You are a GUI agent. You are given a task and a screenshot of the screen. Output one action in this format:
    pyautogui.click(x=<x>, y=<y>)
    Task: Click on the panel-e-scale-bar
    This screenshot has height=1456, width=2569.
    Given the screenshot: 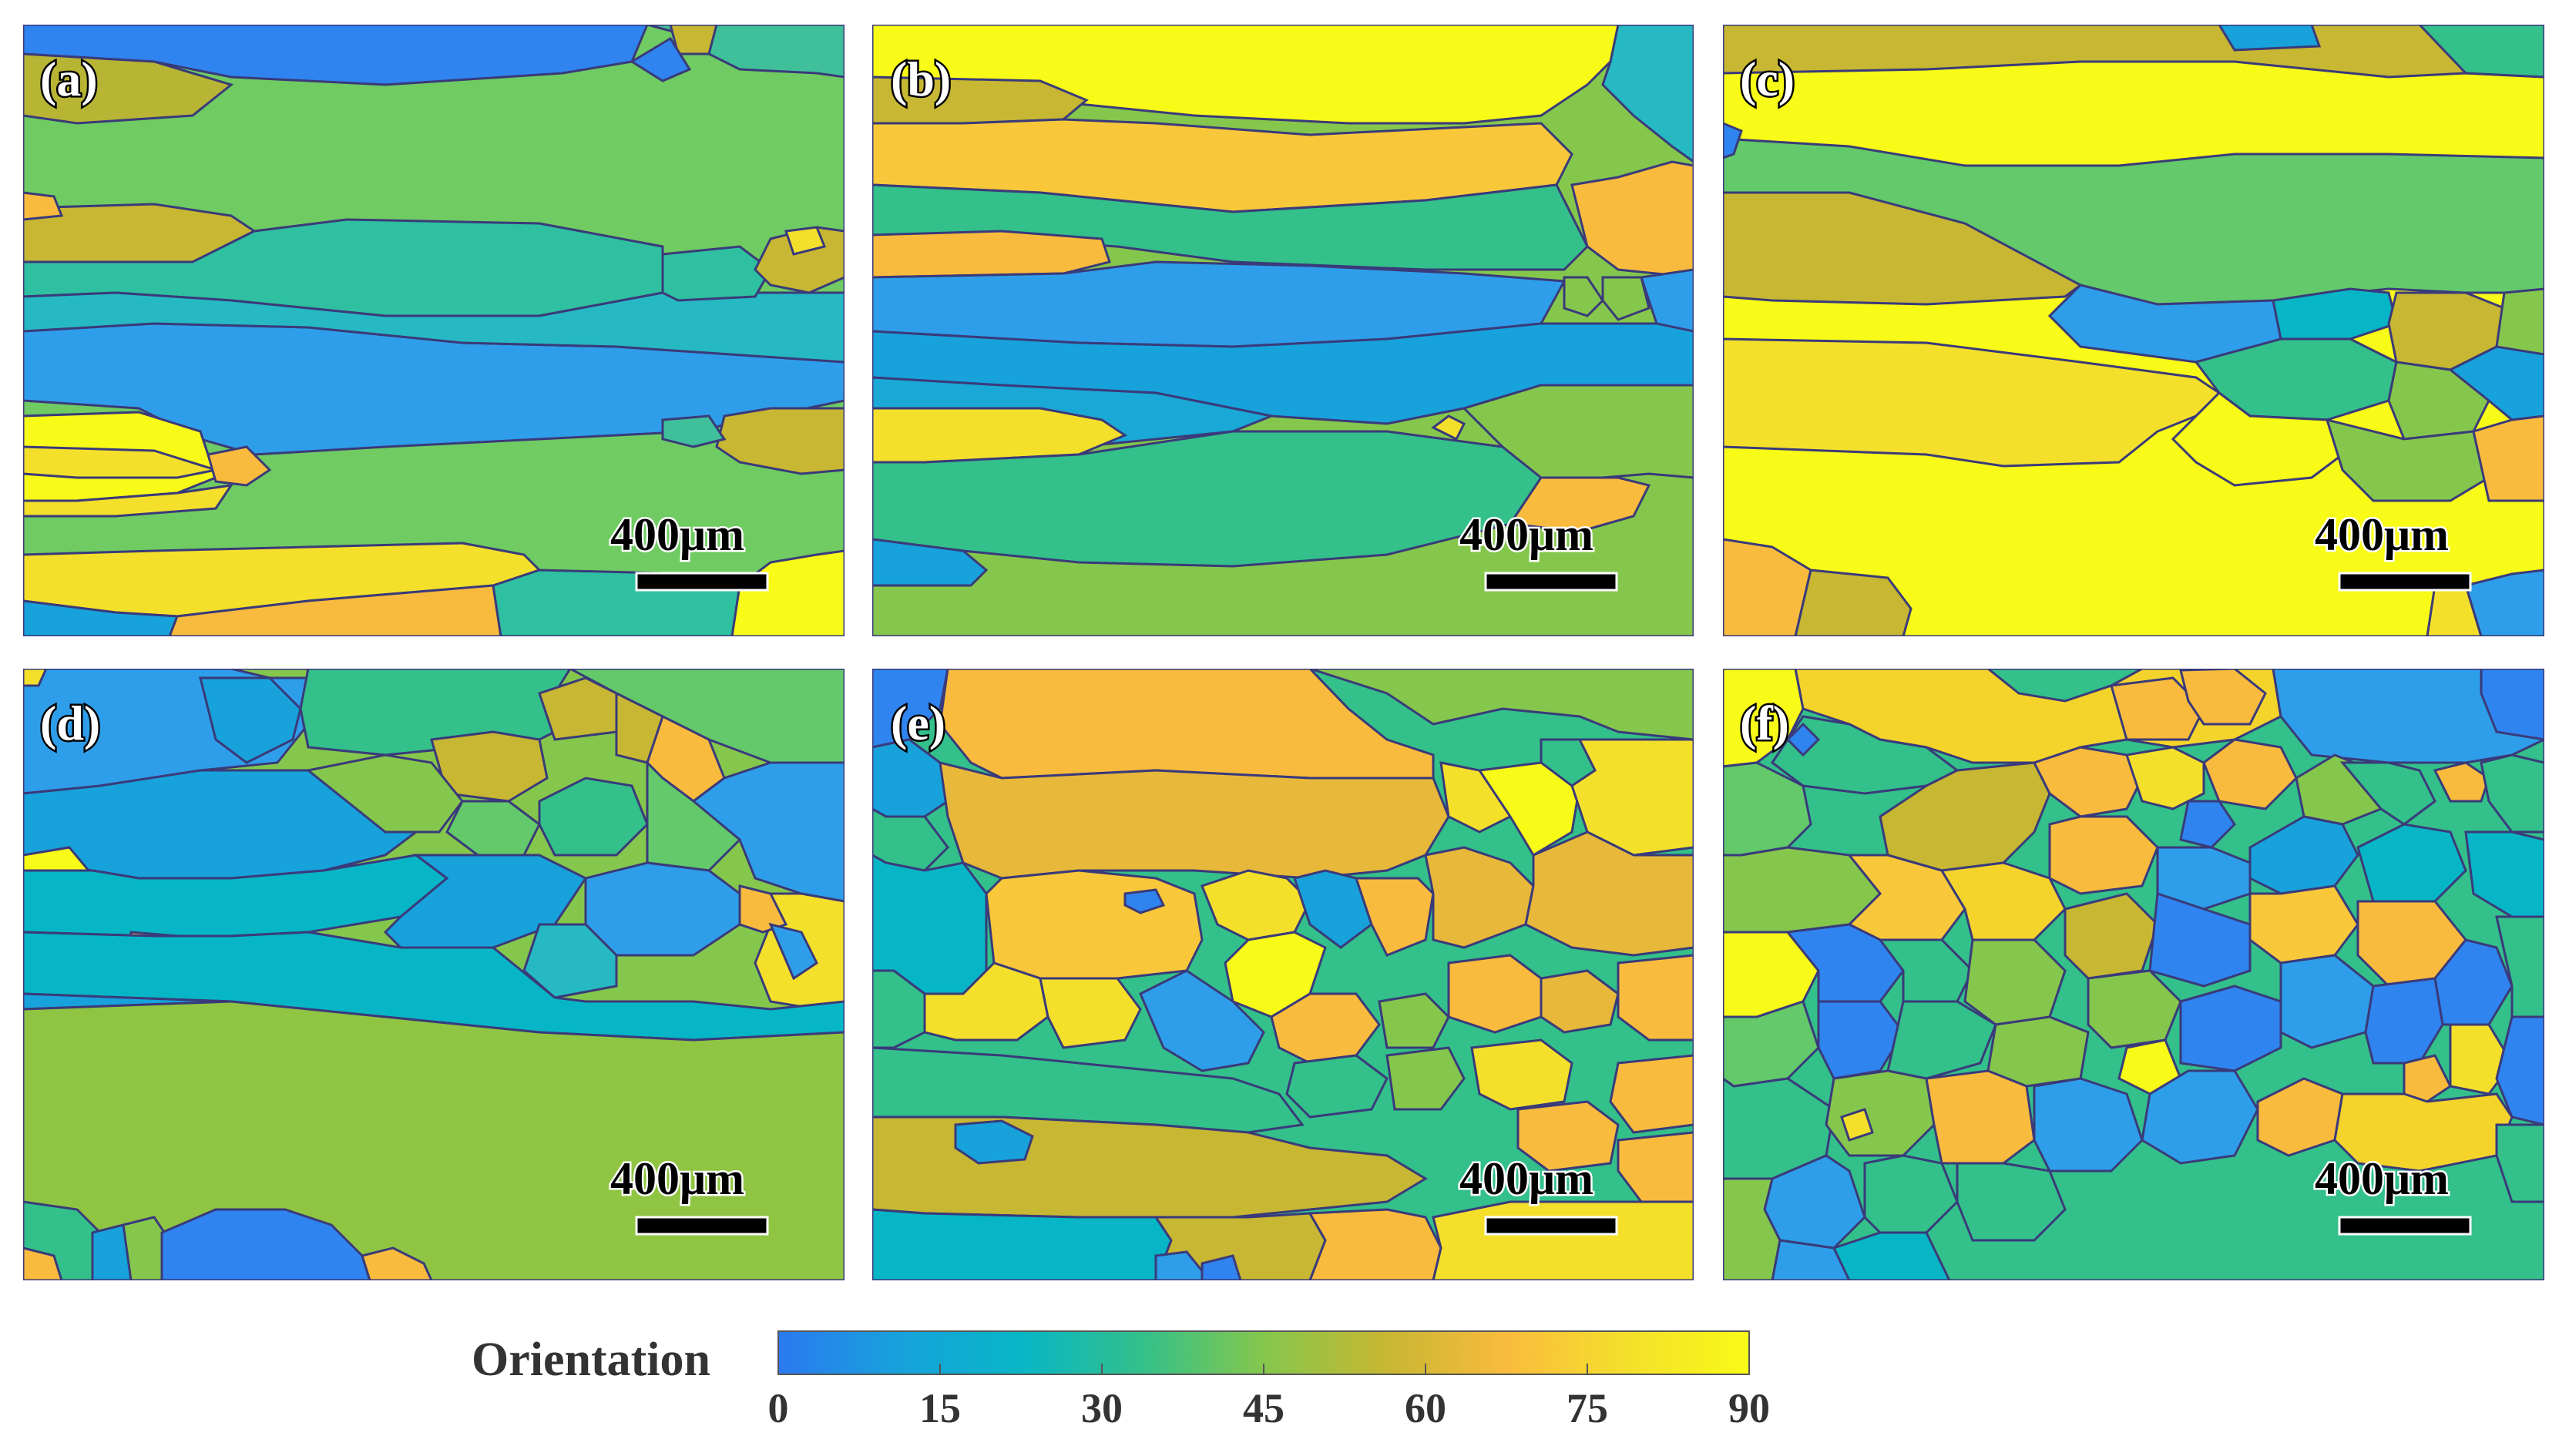 What is the action you would take?
    pyautogui.click(x=1551, y=1226)
    